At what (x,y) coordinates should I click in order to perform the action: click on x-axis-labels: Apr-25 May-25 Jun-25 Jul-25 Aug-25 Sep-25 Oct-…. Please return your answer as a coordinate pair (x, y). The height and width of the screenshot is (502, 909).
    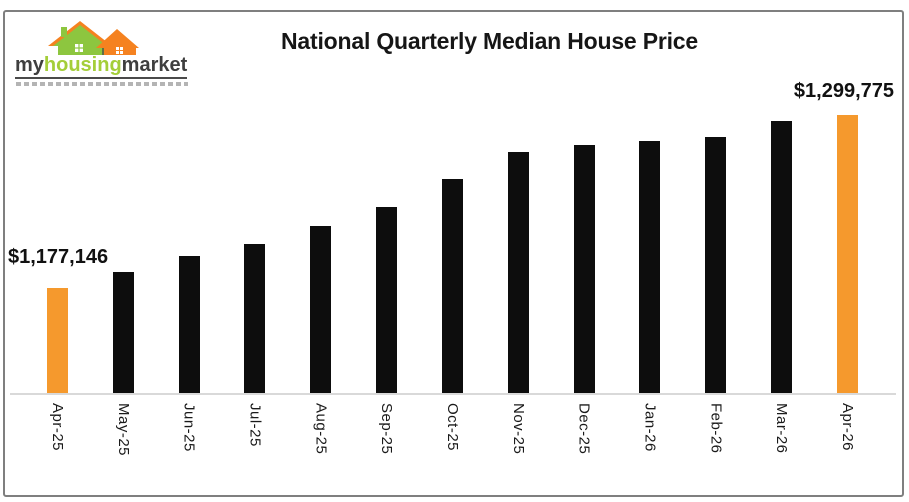
    Looking at the image, I should click on (452, 434).